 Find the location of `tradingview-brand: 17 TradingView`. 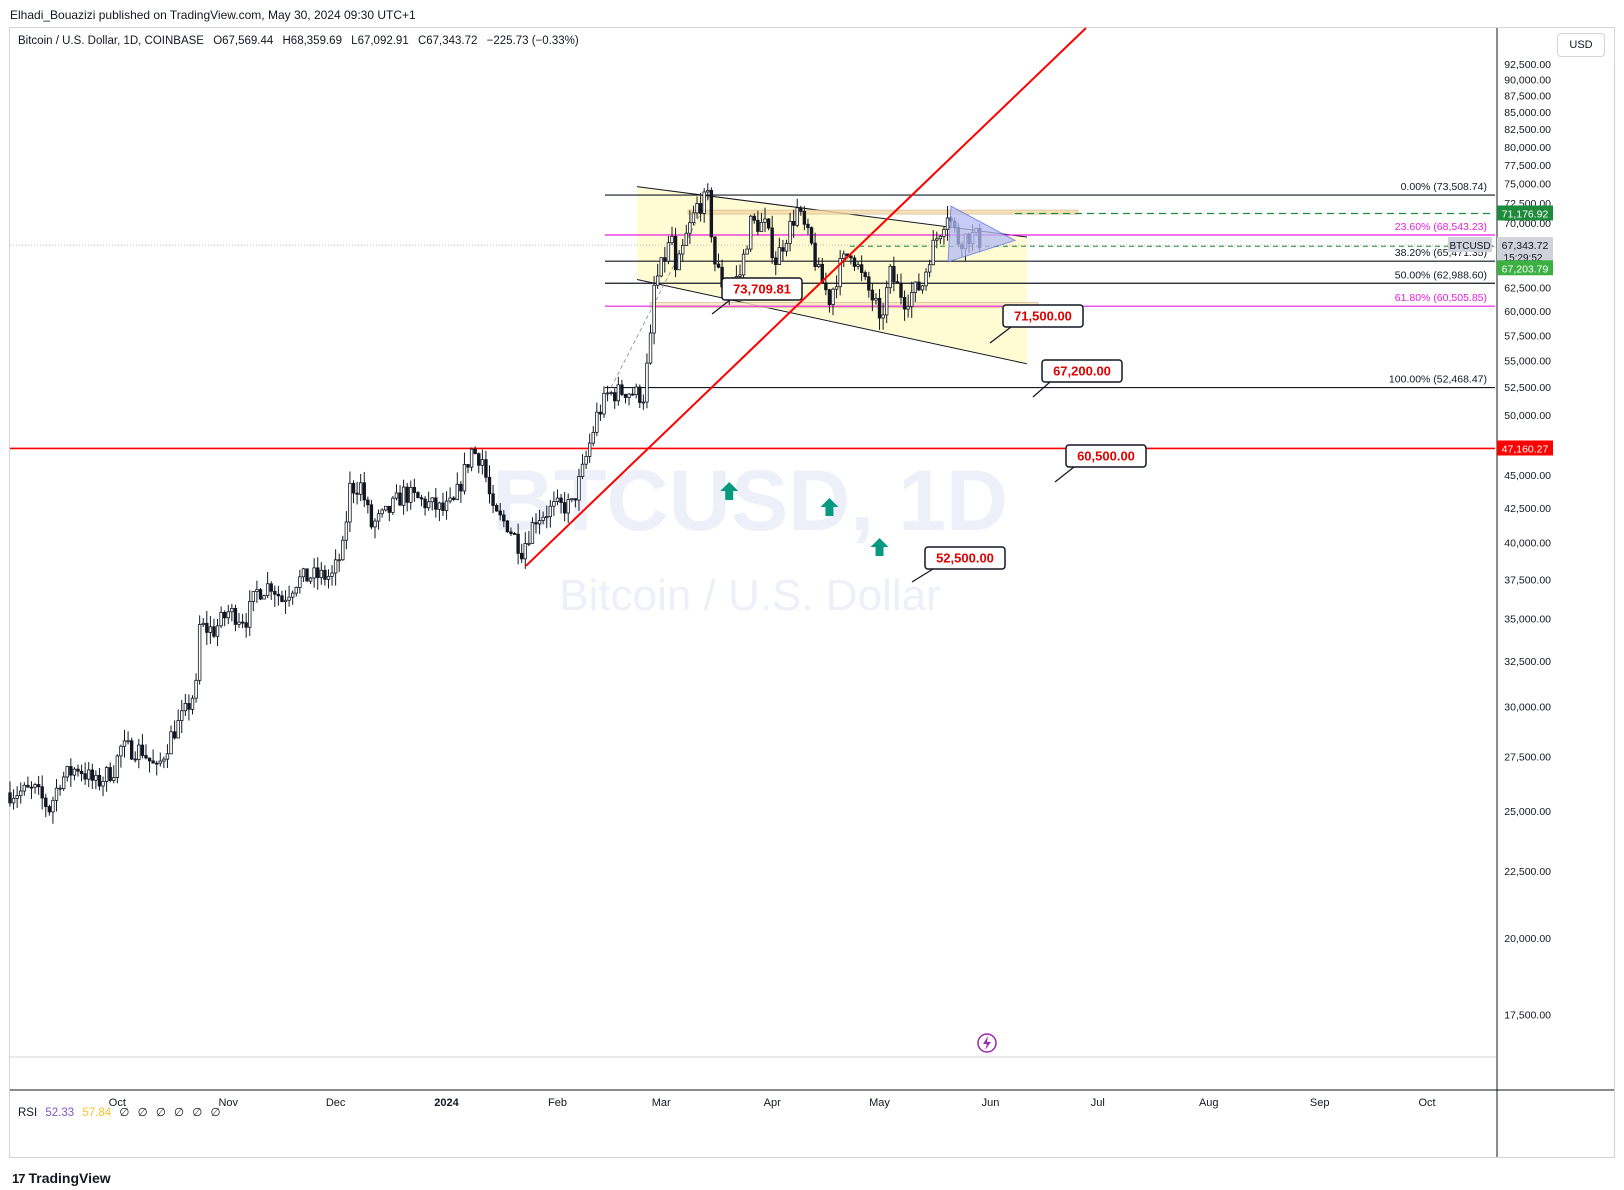

tradingview-brand: 17 TradingView is located at coordinates (61, 1178).